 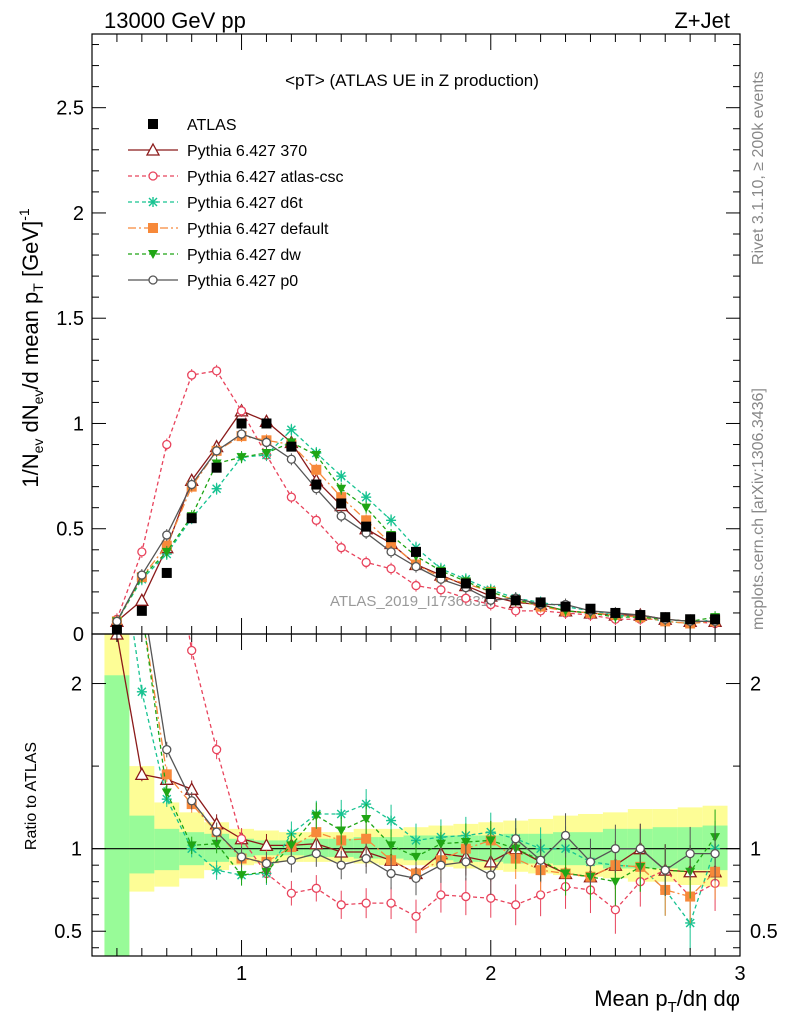 I want to click on rivet-label: Rivet 3.1.10, ≥ 200k events, so click(x=758, y=168).